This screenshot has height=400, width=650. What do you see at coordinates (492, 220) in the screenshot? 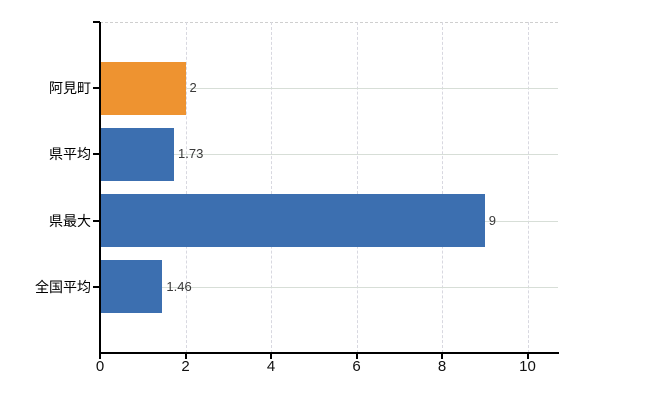
I see `value-label-2: 9` at bounding box center [492, 220].